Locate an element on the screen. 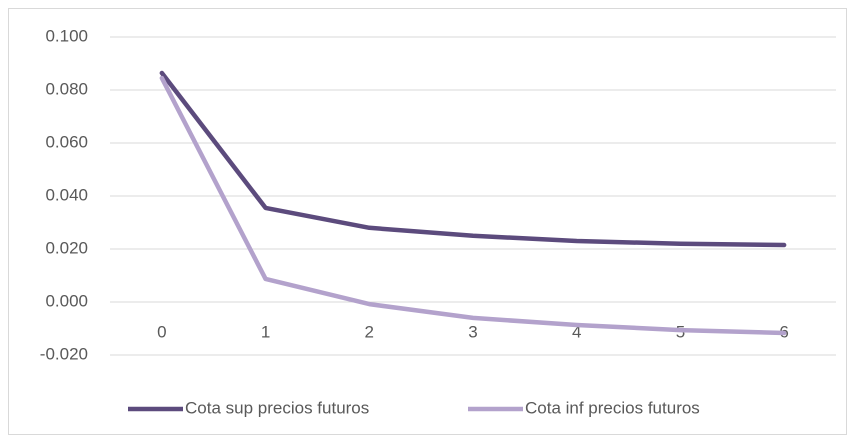 The height and width of the screenshot is (443, 855). y-tick-label: 0.020 is located at coordinates (66, 247).